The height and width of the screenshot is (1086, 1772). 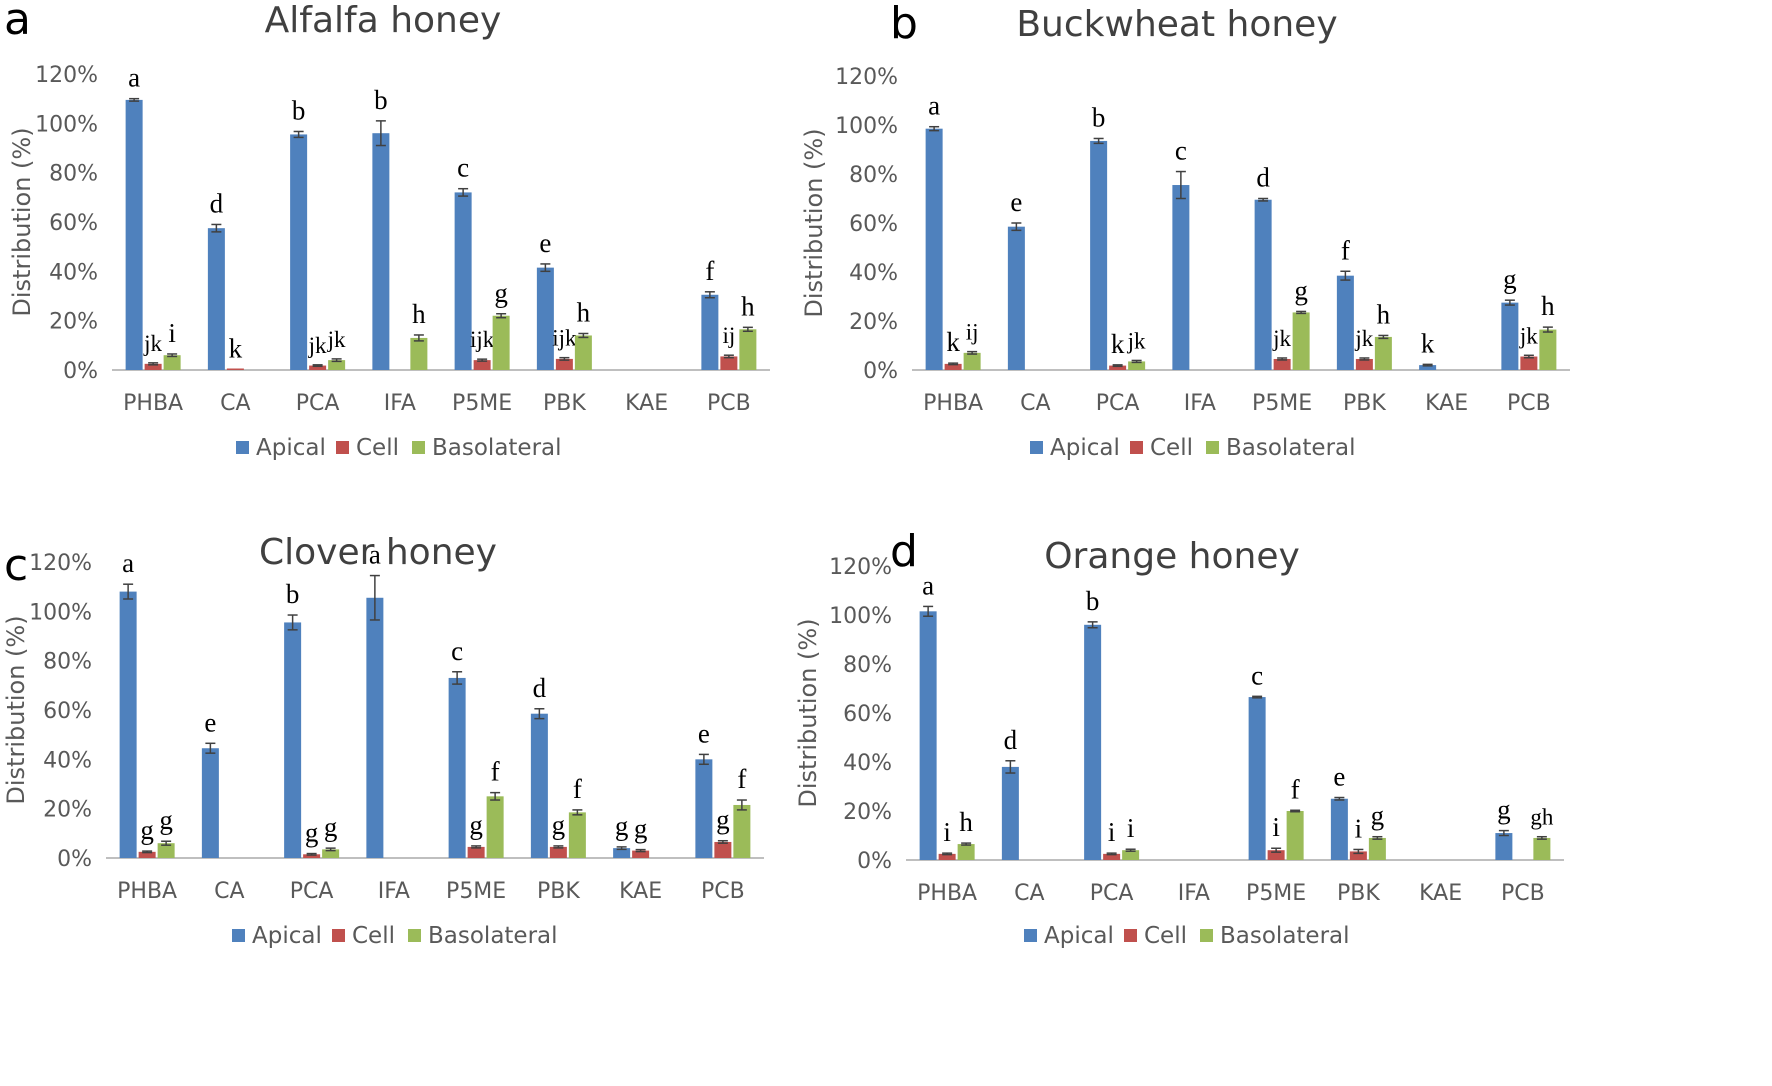 What do you see at coordinates (1181, 151) in the screenshot?
I see `significance-letter: c` at bounding box center [1181, 151].